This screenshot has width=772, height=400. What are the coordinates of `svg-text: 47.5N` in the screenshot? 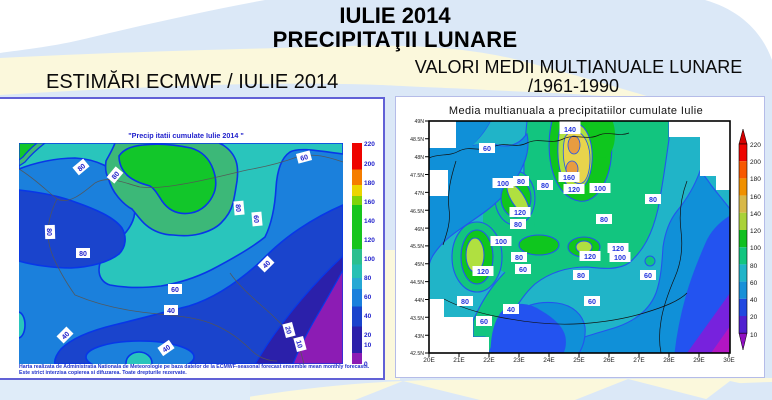 It's located at (417, 176).